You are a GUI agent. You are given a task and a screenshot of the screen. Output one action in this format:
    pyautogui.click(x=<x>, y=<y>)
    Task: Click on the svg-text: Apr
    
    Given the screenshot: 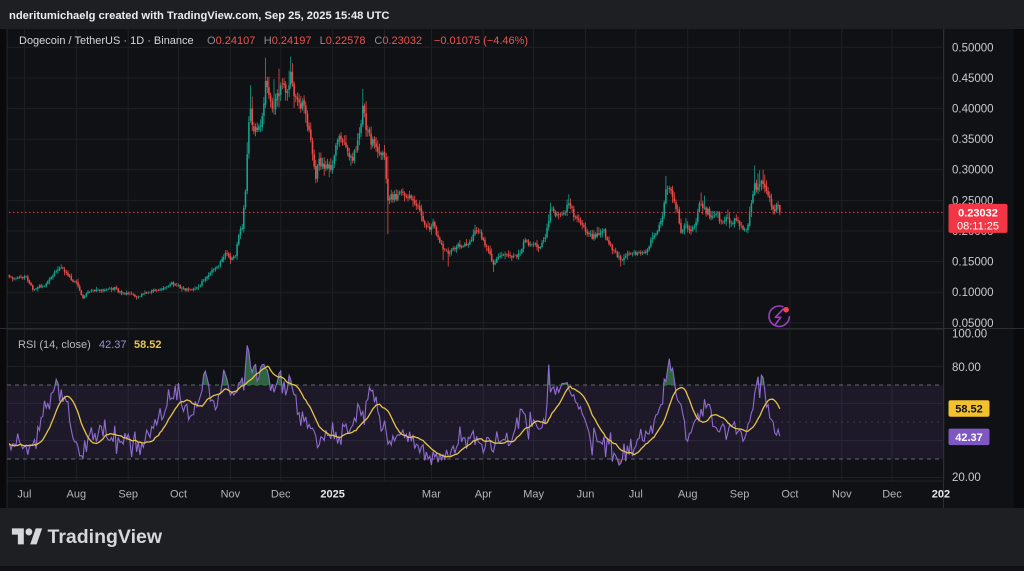 What is the action you would take?
    pyautogui.click(x=483, y=495)
    